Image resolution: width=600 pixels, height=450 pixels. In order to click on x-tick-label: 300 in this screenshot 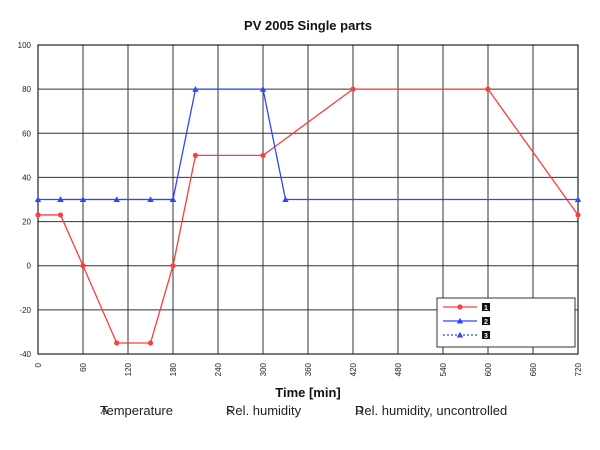, I will do `click(263, 369)`.